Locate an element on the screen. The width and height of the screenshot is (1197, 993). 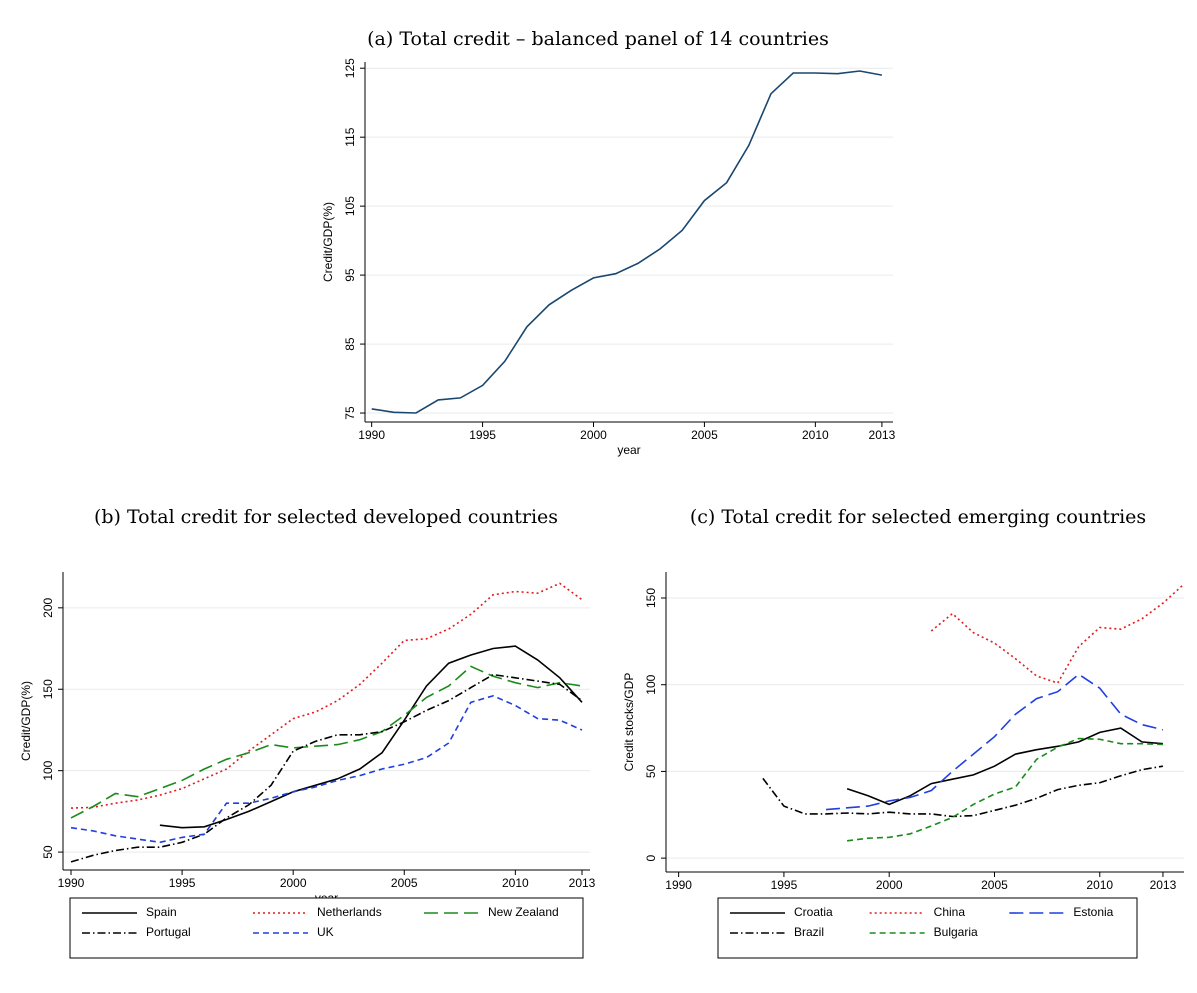
y-tick-label: 200 is located at coordinates (48, 607).